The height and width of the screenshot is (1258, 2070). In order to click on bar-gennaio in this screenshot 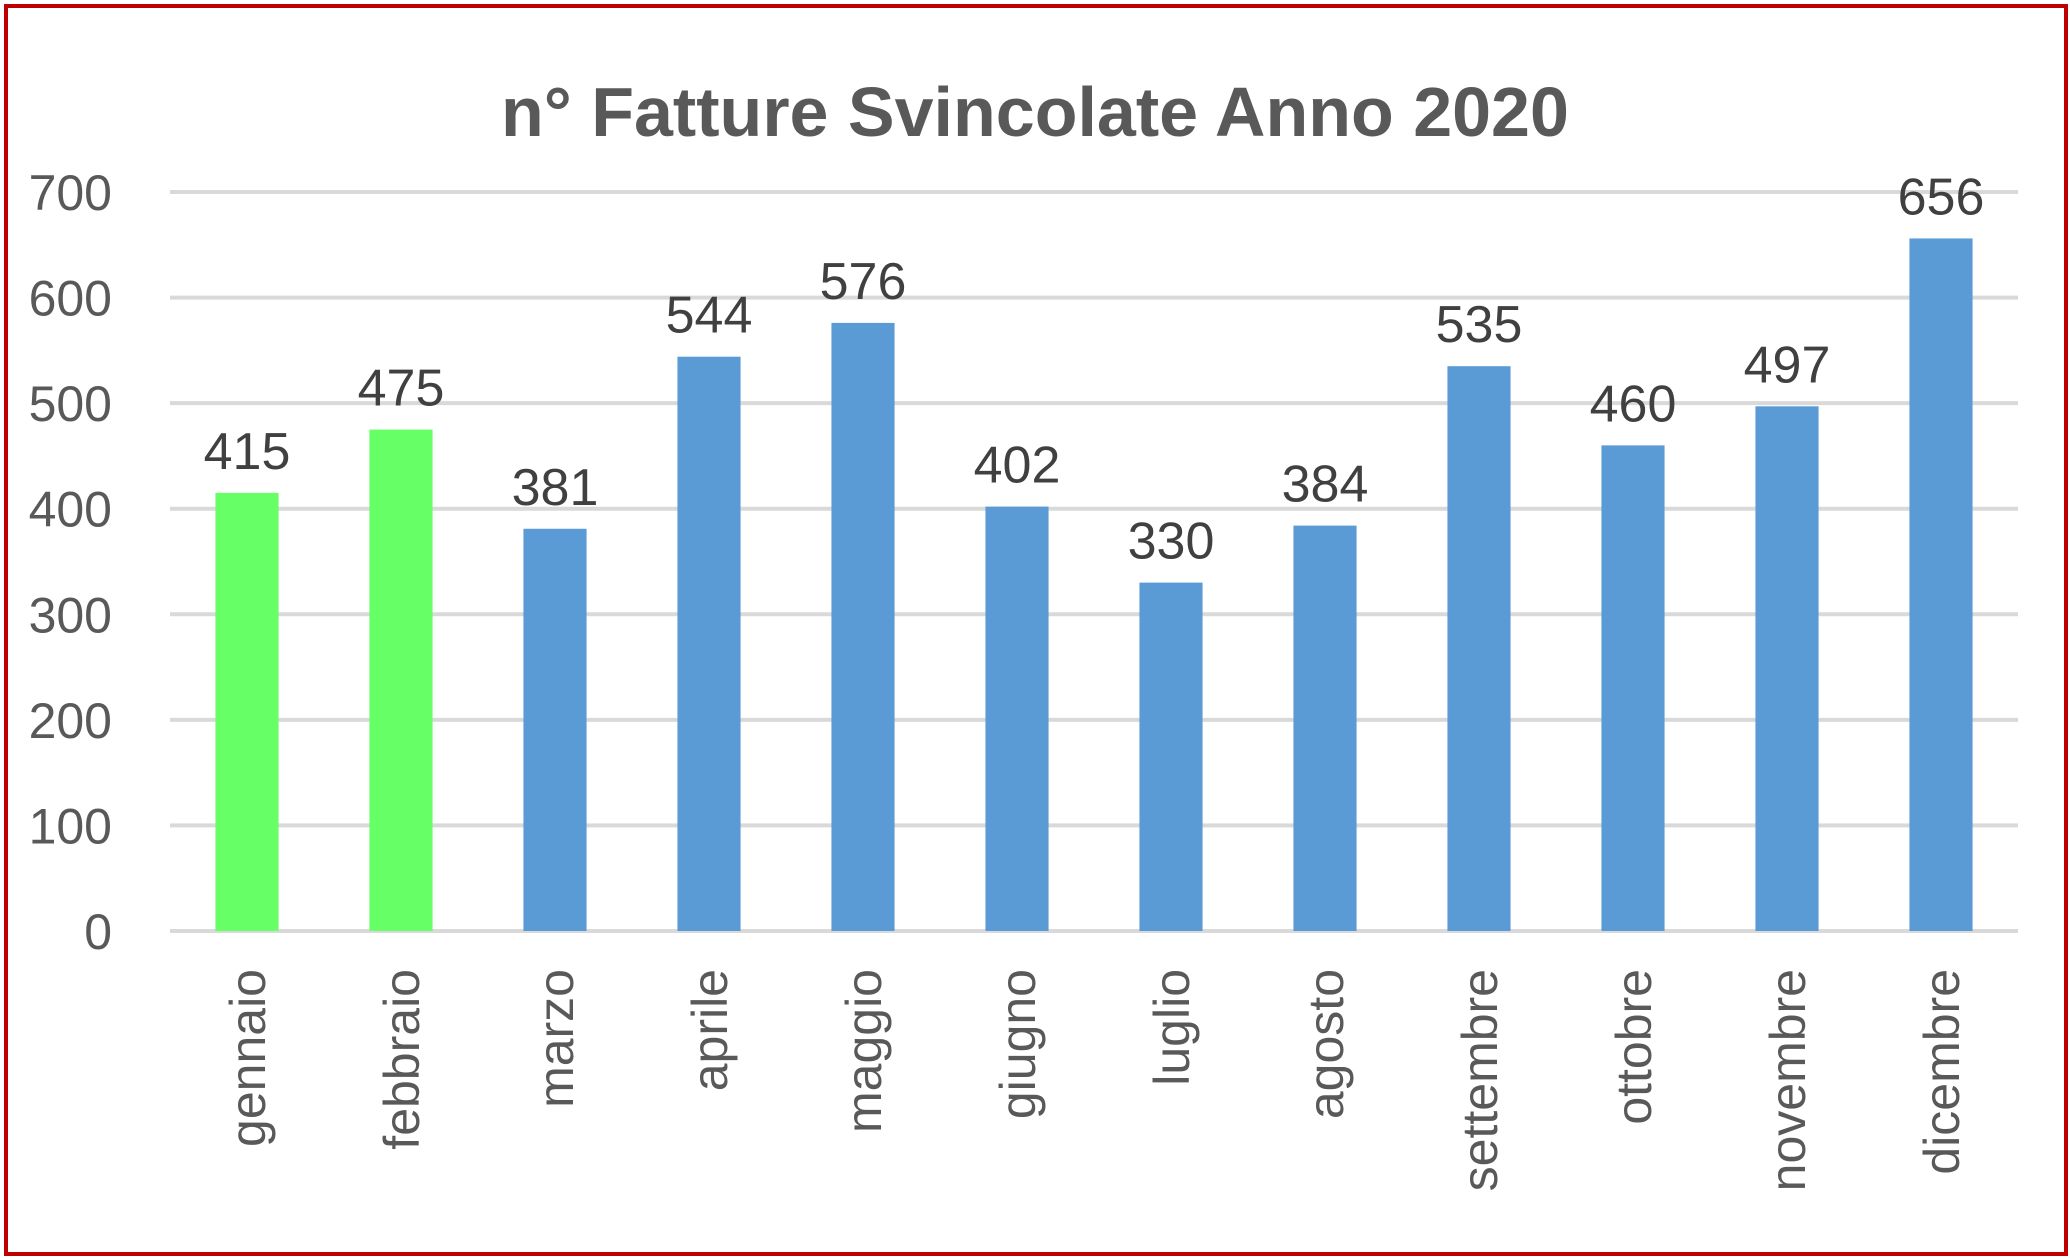, I will do `click(247, 711)`.